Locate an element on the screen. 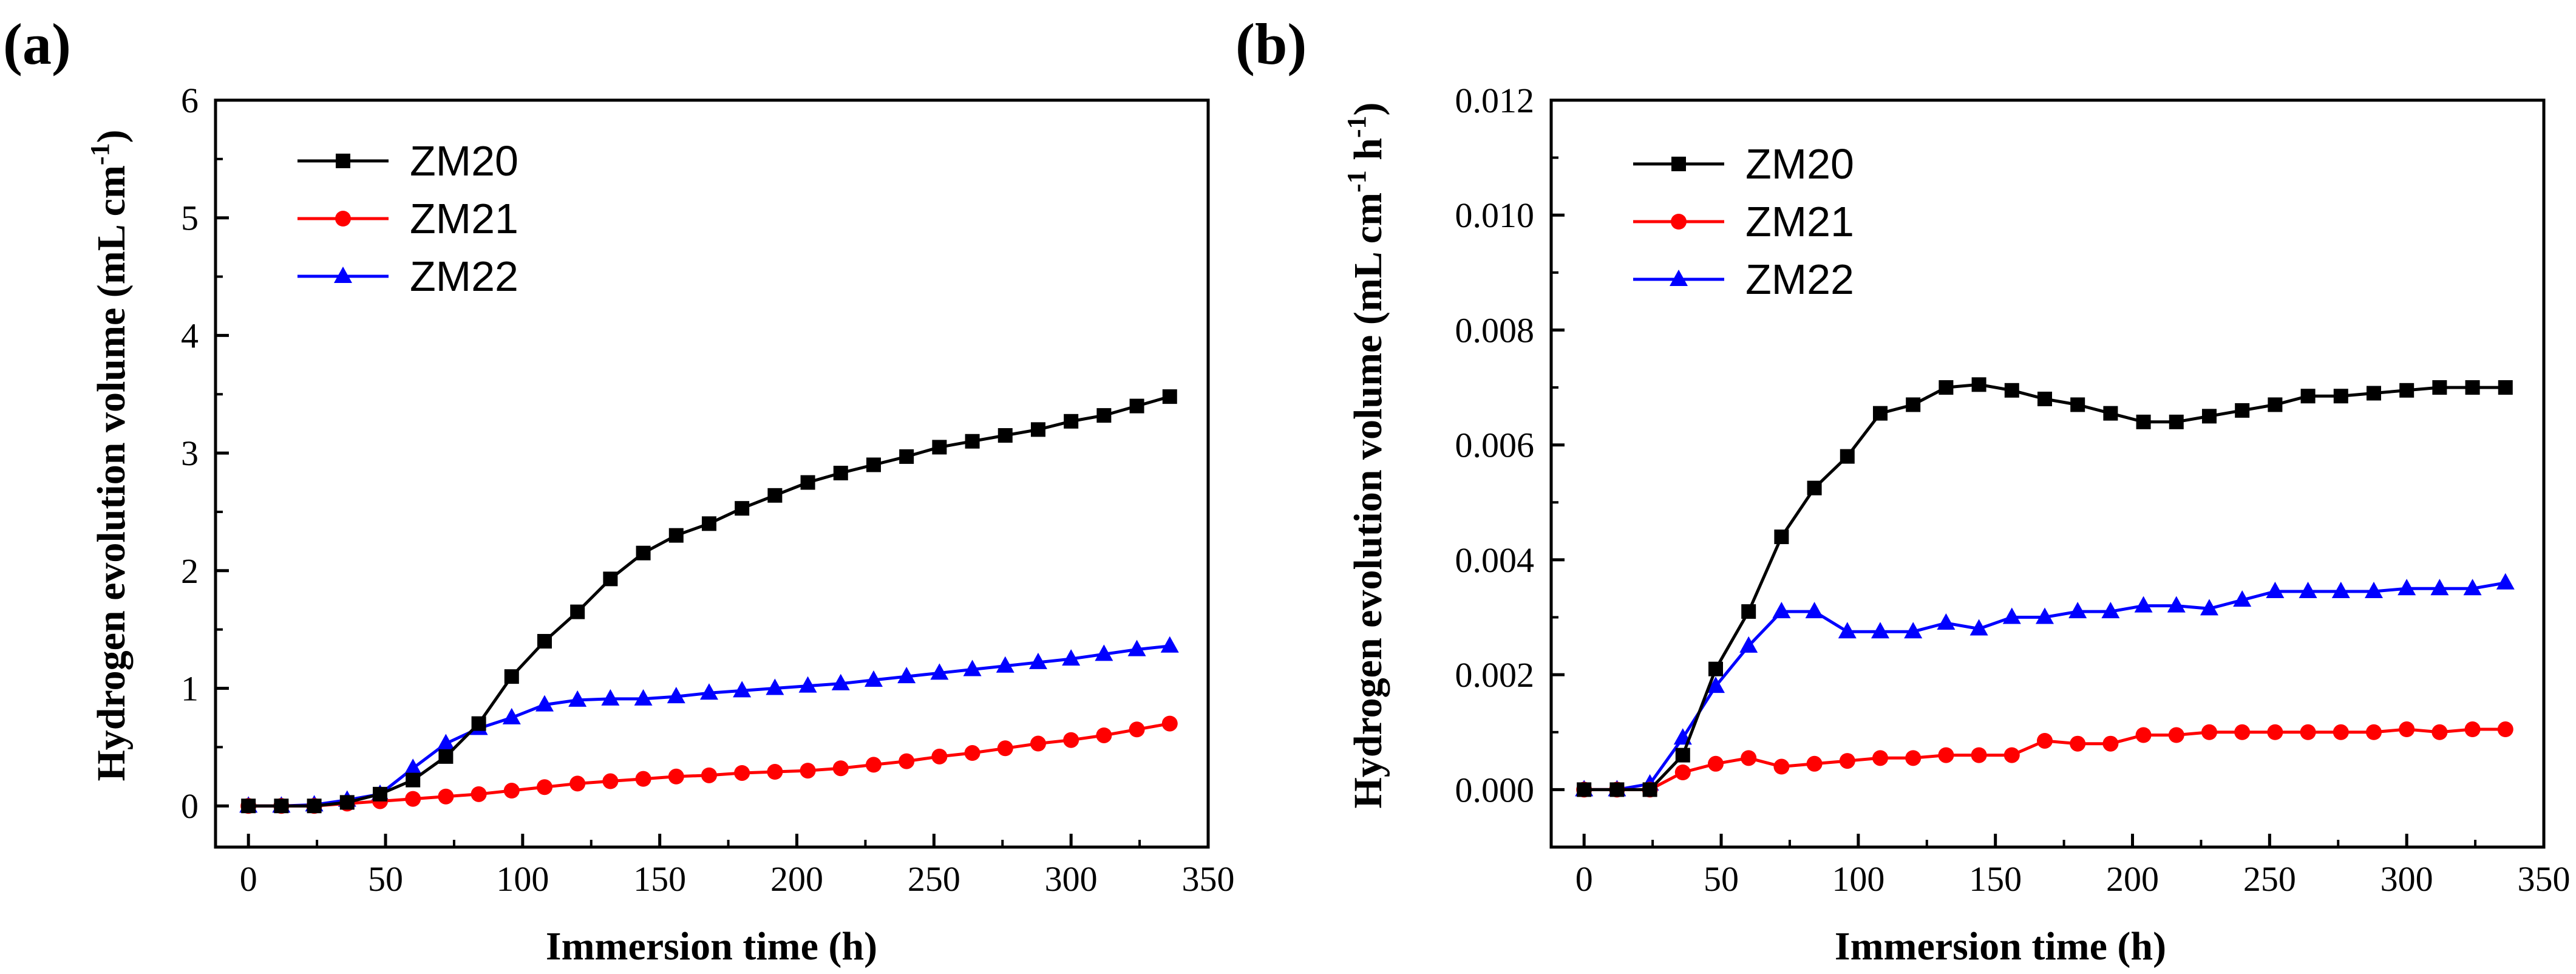 The image size is (2576, 974). panel-b-xlabel: Immersion time (h) is located at coordinates (2000, 946).